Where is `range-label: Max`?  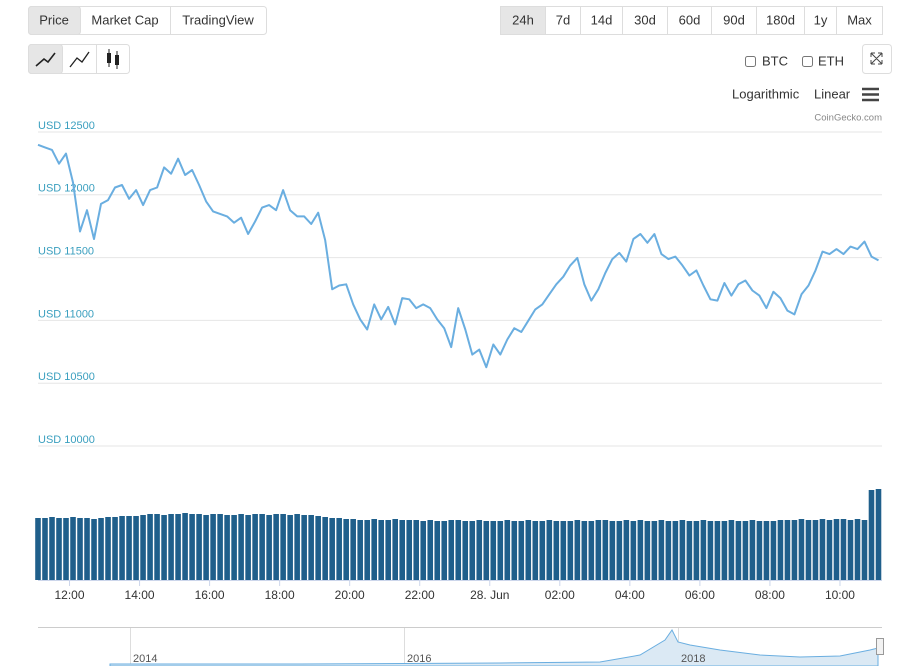 range-label: Max is located at coordinates (859, 19).